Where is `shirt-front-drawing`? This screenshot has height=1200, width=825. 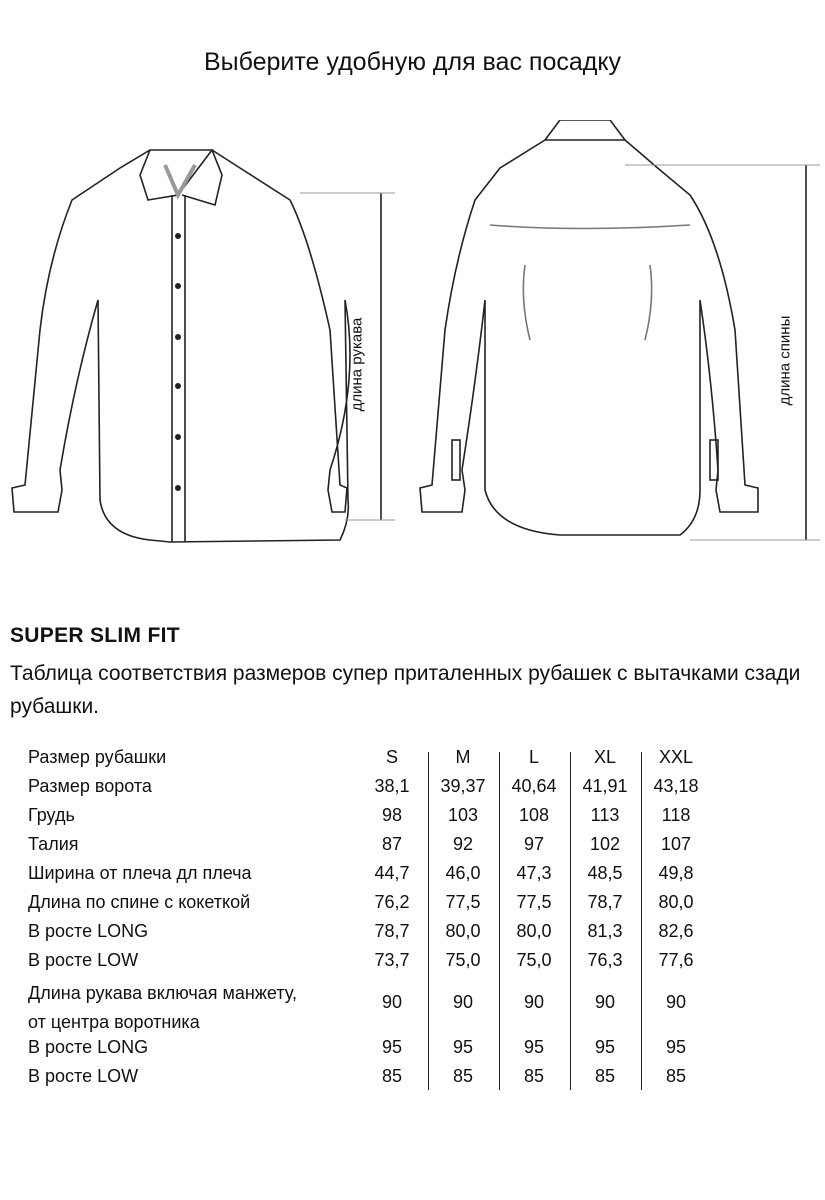
shirt-front-drawing is located at coordinates (181, 346).